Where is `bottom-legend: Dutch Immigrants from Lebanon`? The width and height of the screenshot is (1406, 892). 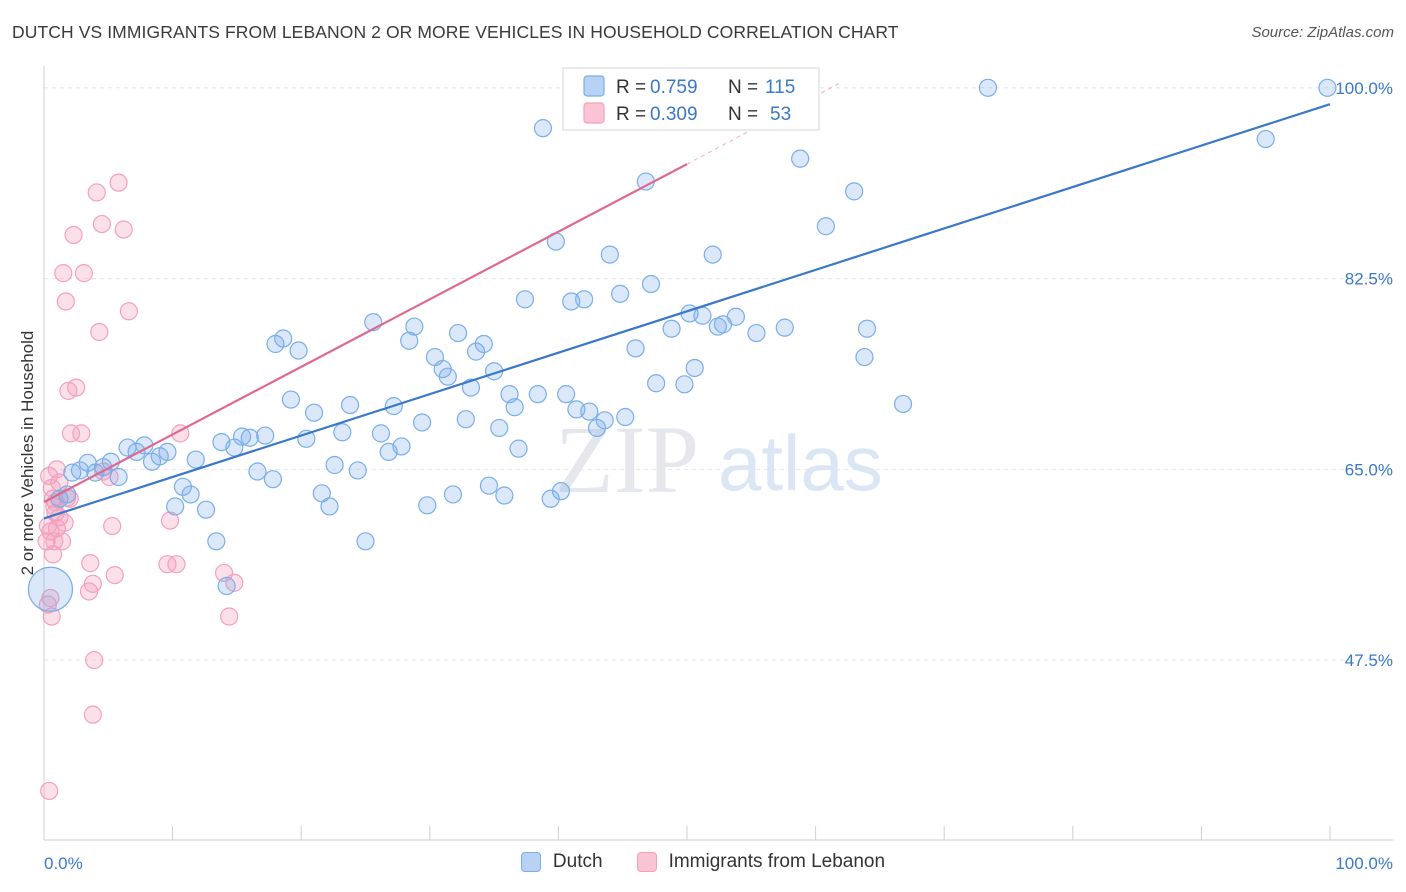 bottom-legend: Dutch Immigrants from Lebanon is located at coordinates (703, 862).